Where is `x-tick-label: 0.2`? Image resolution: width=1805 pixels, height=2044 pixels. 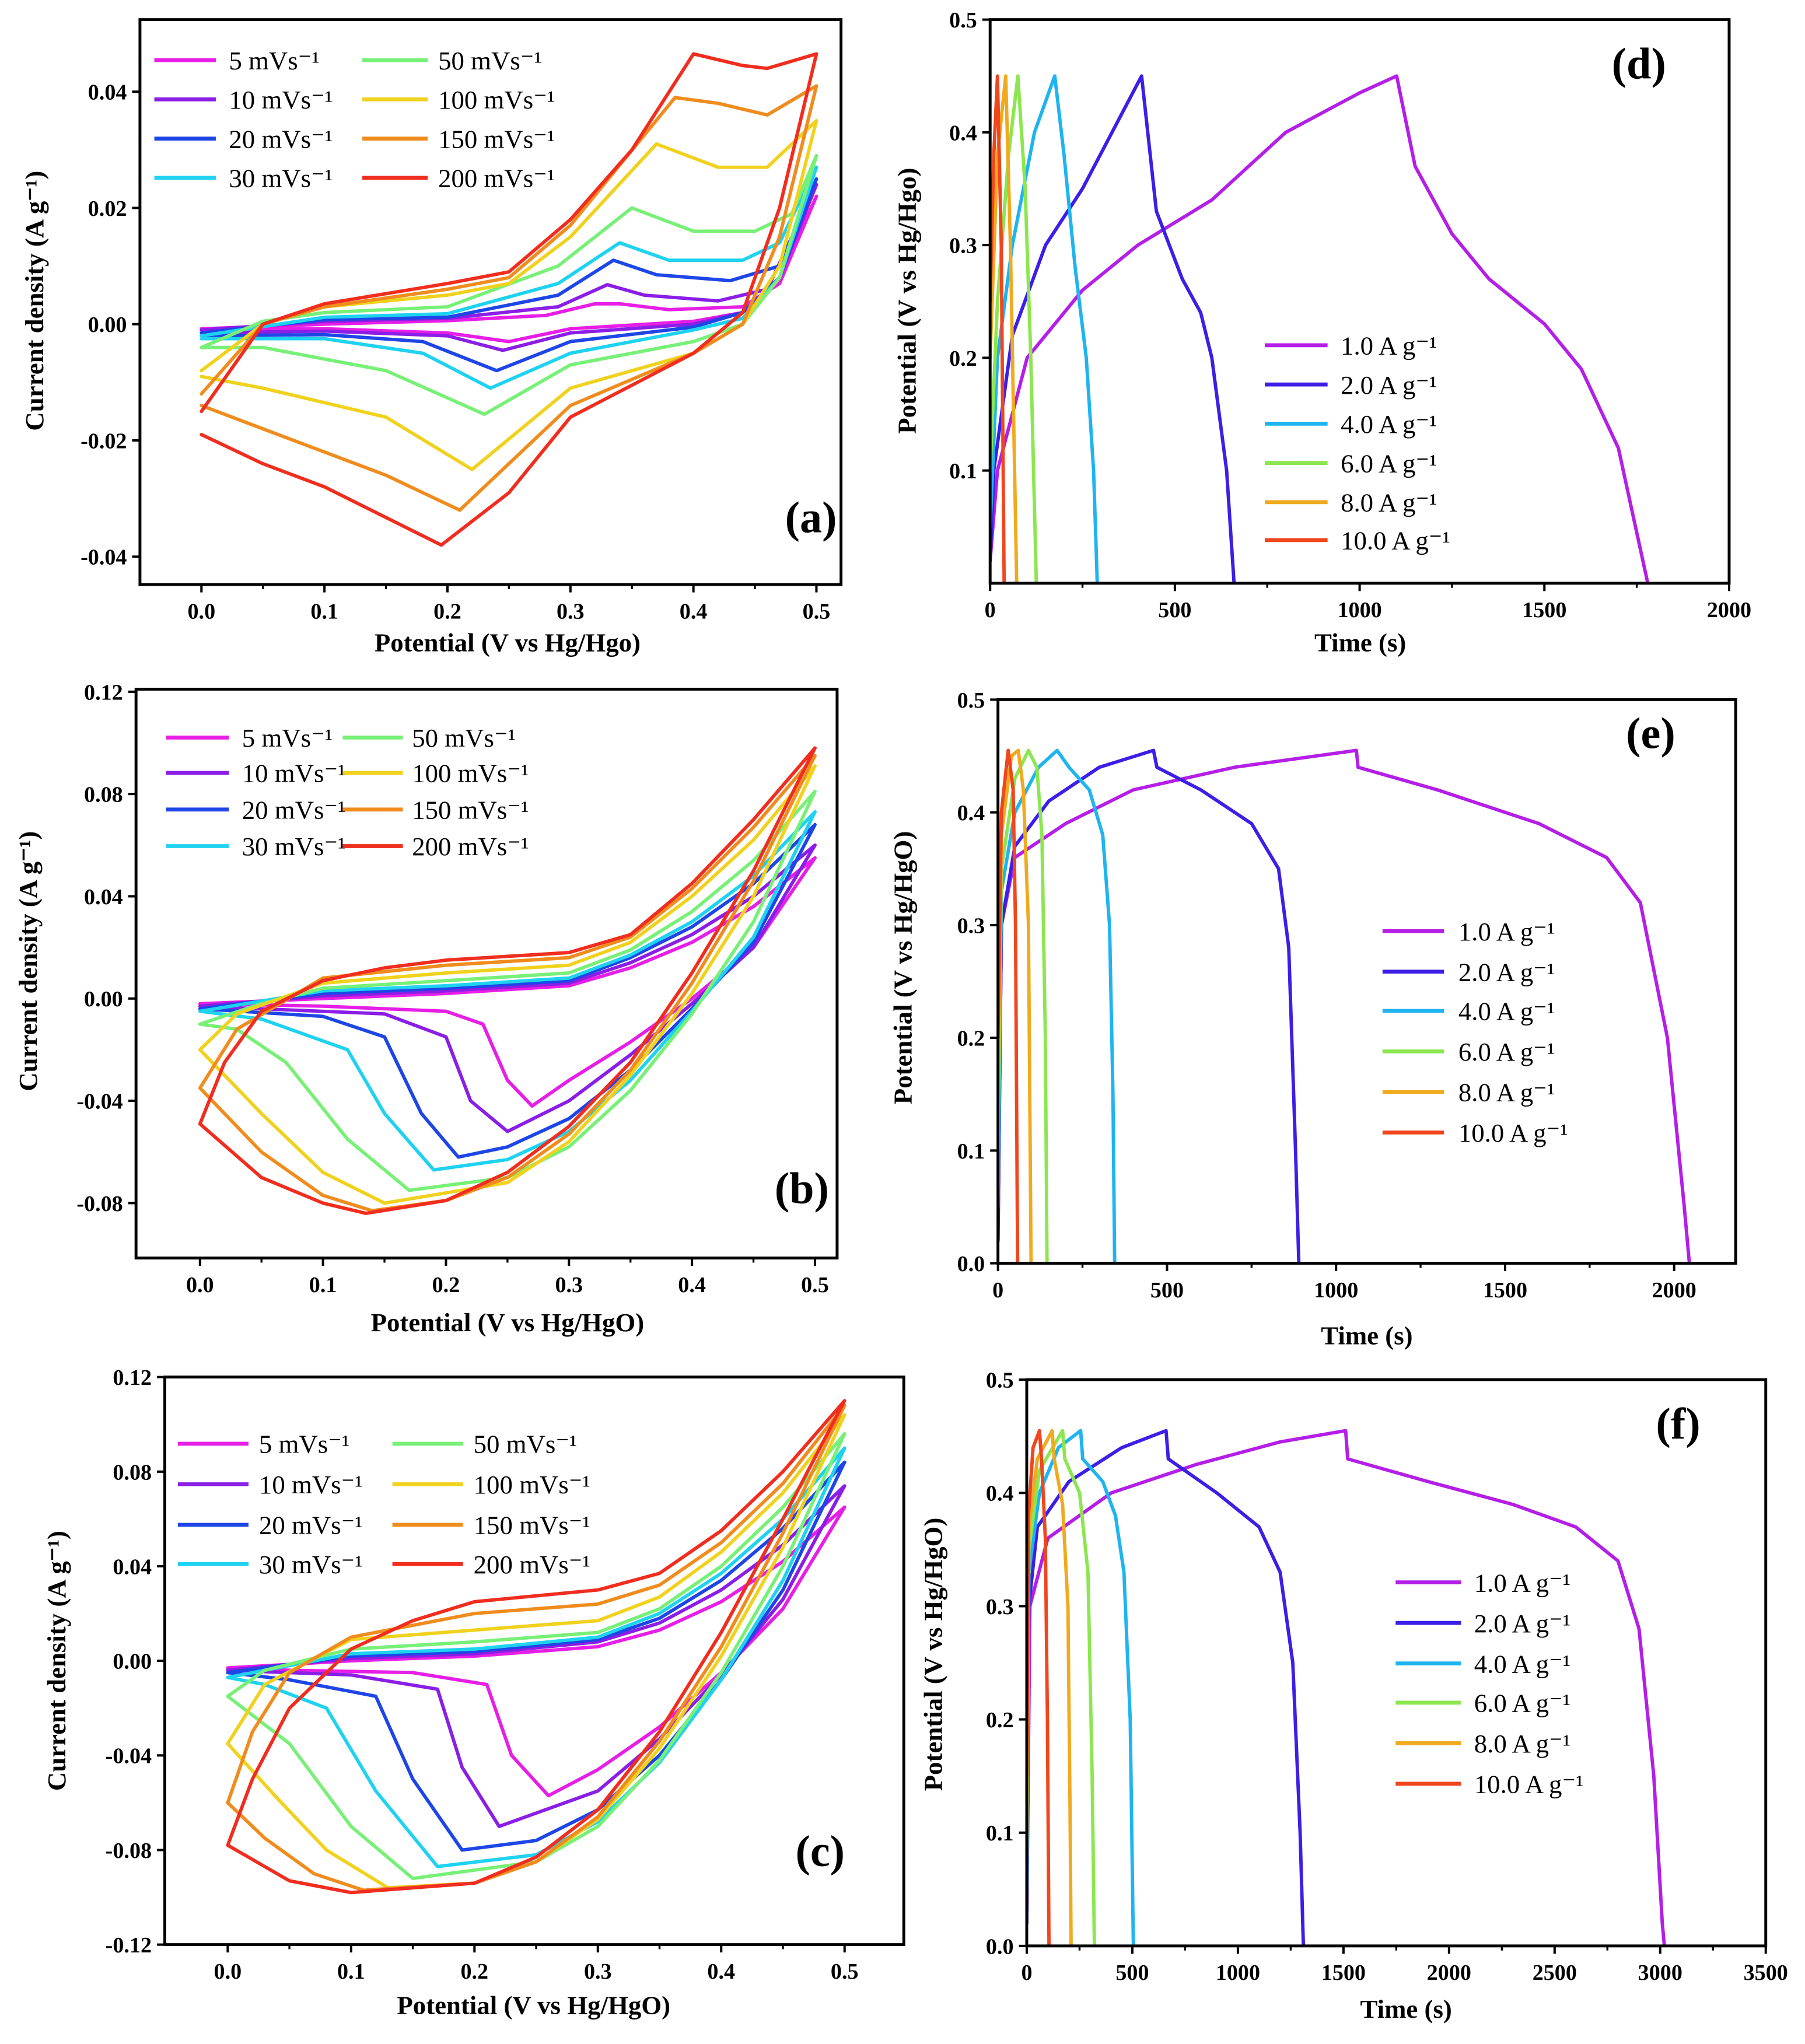
x-tick-label: 0.2 is located at coordinates (474, 1971).